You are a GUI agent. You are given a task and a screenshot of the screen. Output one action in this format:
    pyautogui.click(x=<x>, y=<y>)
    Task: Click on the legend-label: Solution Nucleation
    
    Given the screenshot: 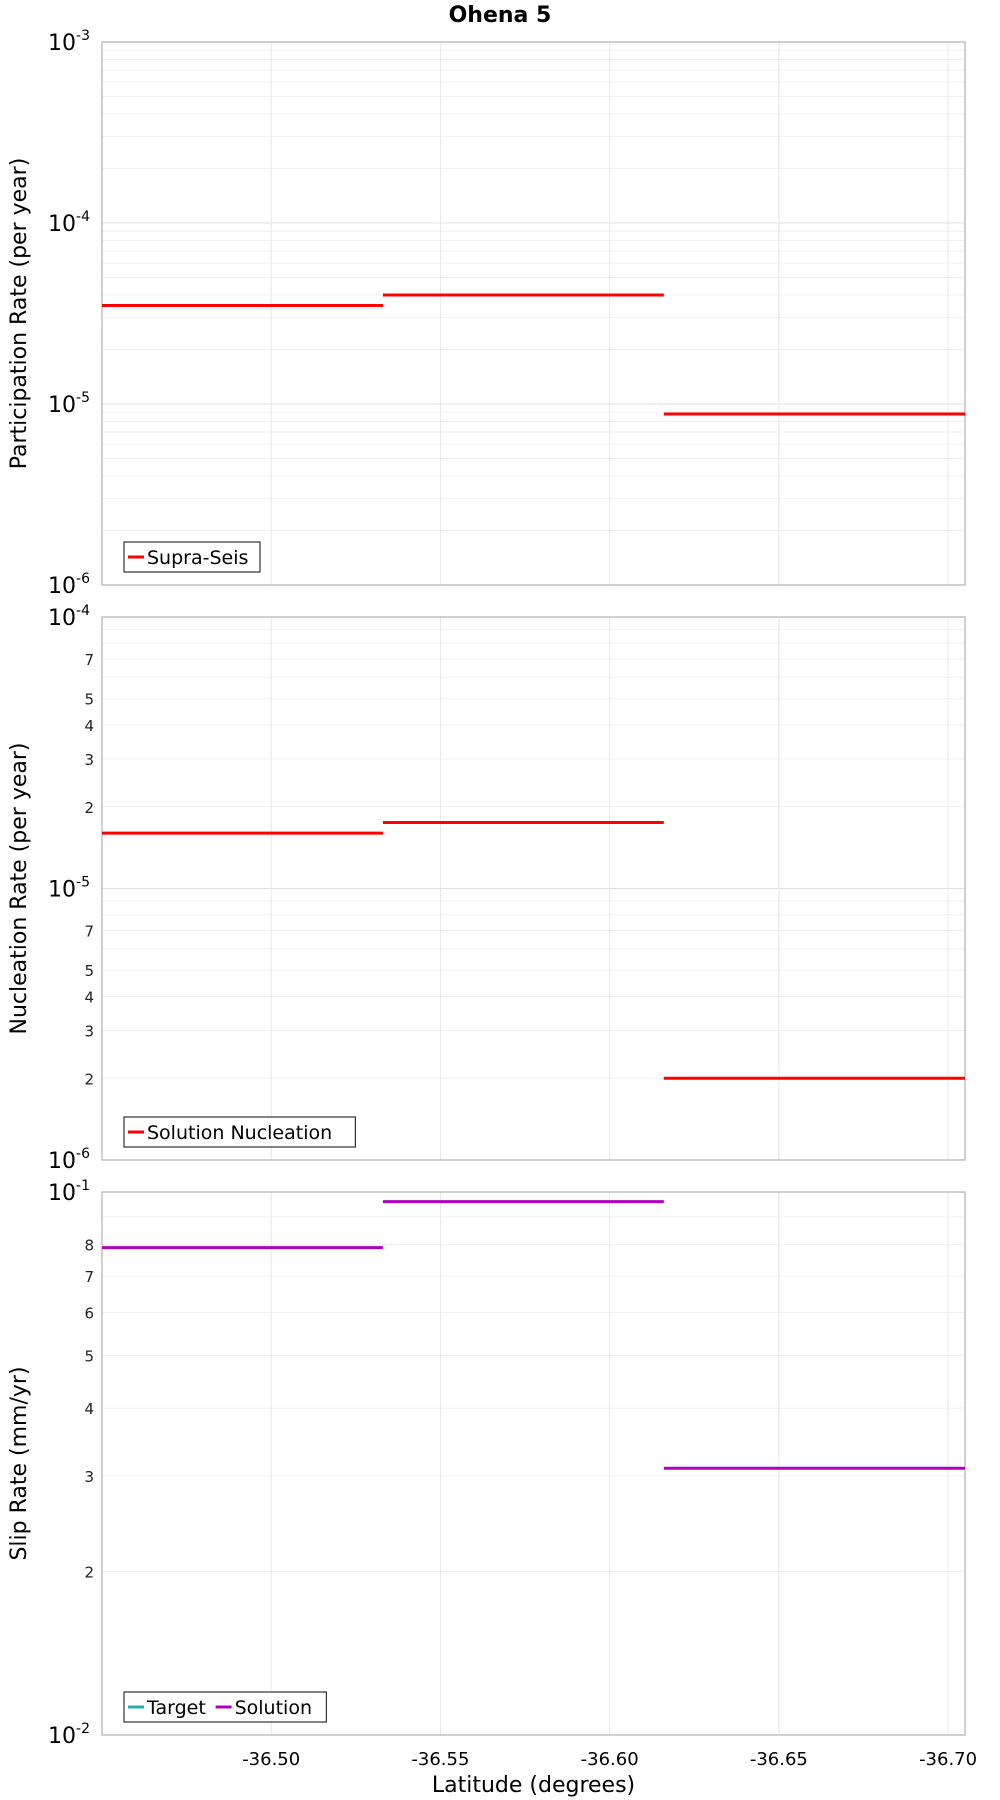 What is the action you would take?
    pyautogui.click(x=239, y=1133)
    